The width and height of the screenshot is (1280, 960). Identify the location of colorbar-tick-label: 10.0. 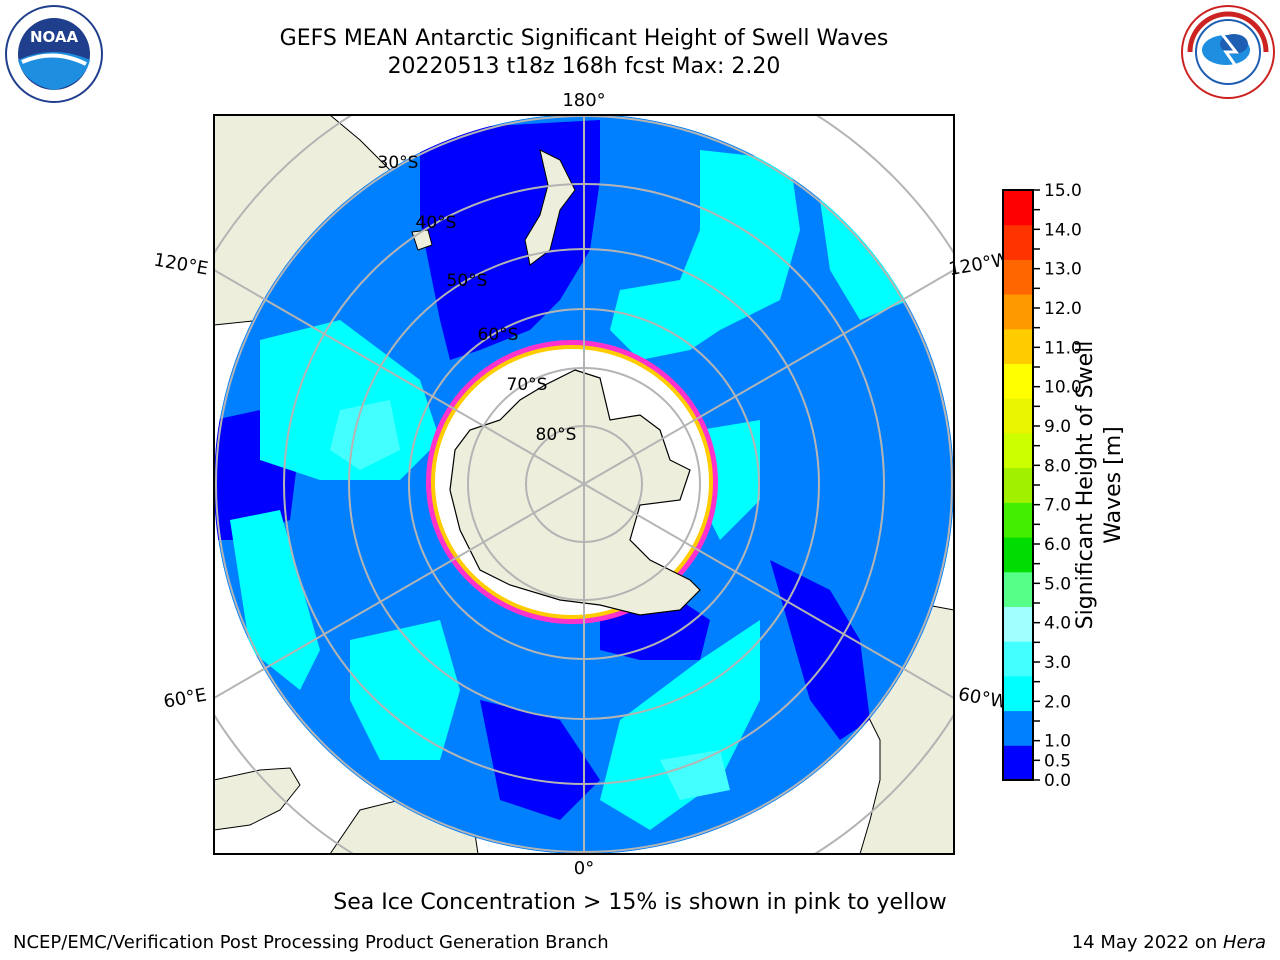
(1063, 388).